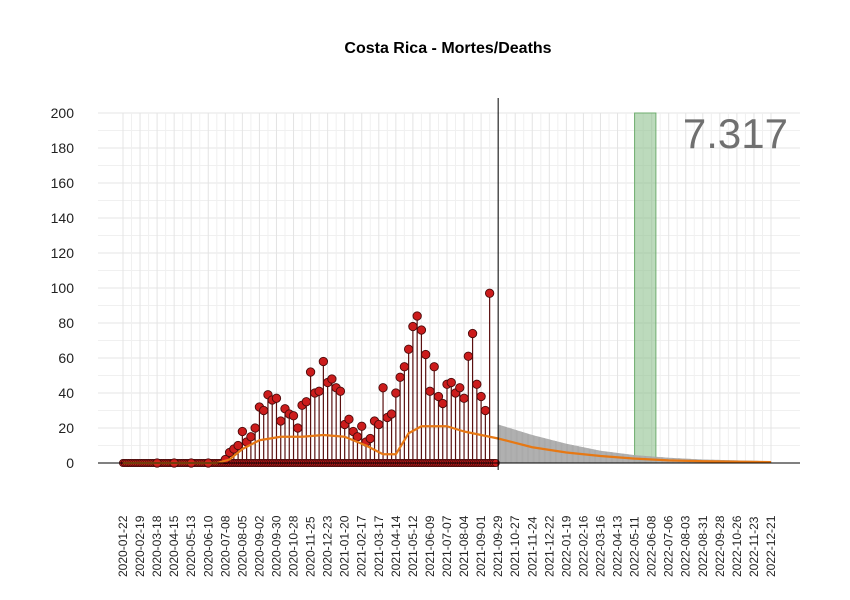  What do you see at coordinates (63, 148) in the screenshot?
I see `y-tick-label: 180` at bounding box center [63, 148].